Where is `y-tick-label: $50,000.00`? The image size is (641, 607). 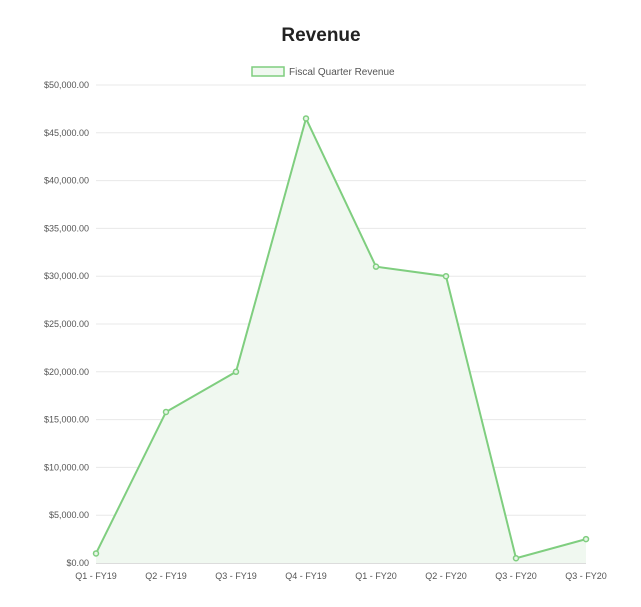 y-tick-label: $50,000.00 is located at coordinates (66, 85).